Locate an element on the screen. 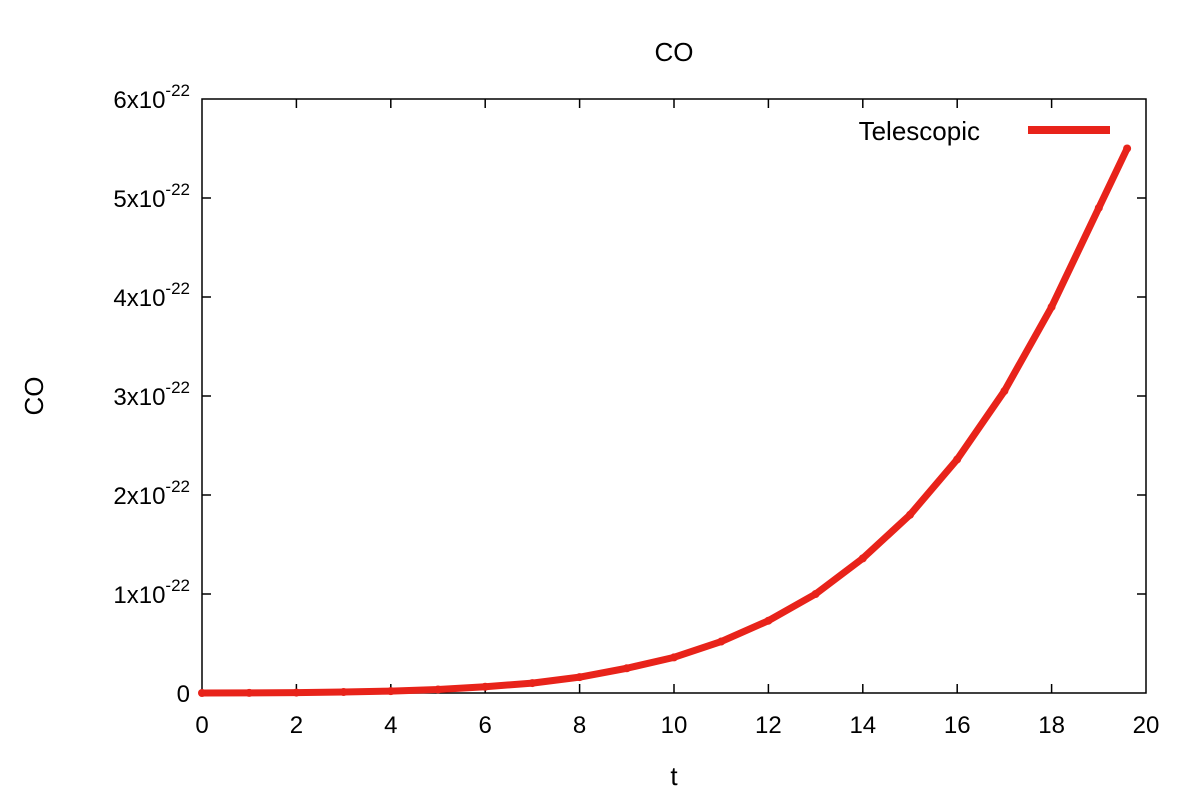  y-tick-mantissa: 5 is located at coordinates (119, 199).